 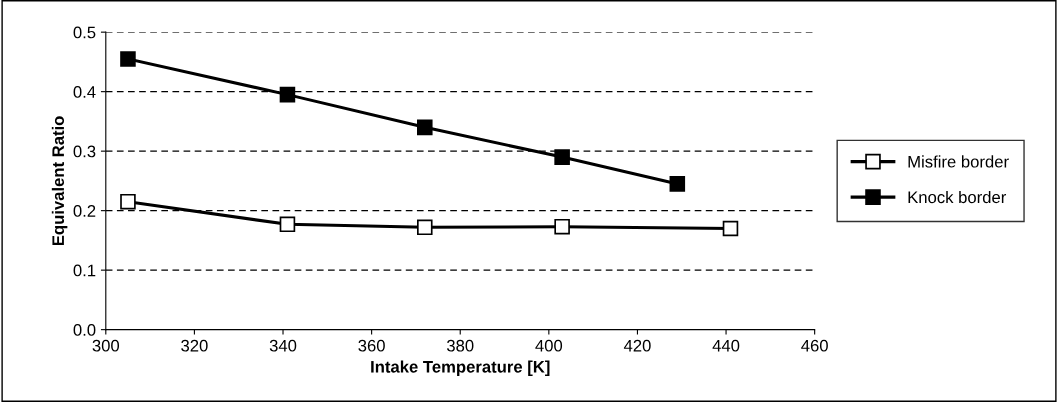 I want to click on x-tick-label: 380, so click(x=460, y=345).